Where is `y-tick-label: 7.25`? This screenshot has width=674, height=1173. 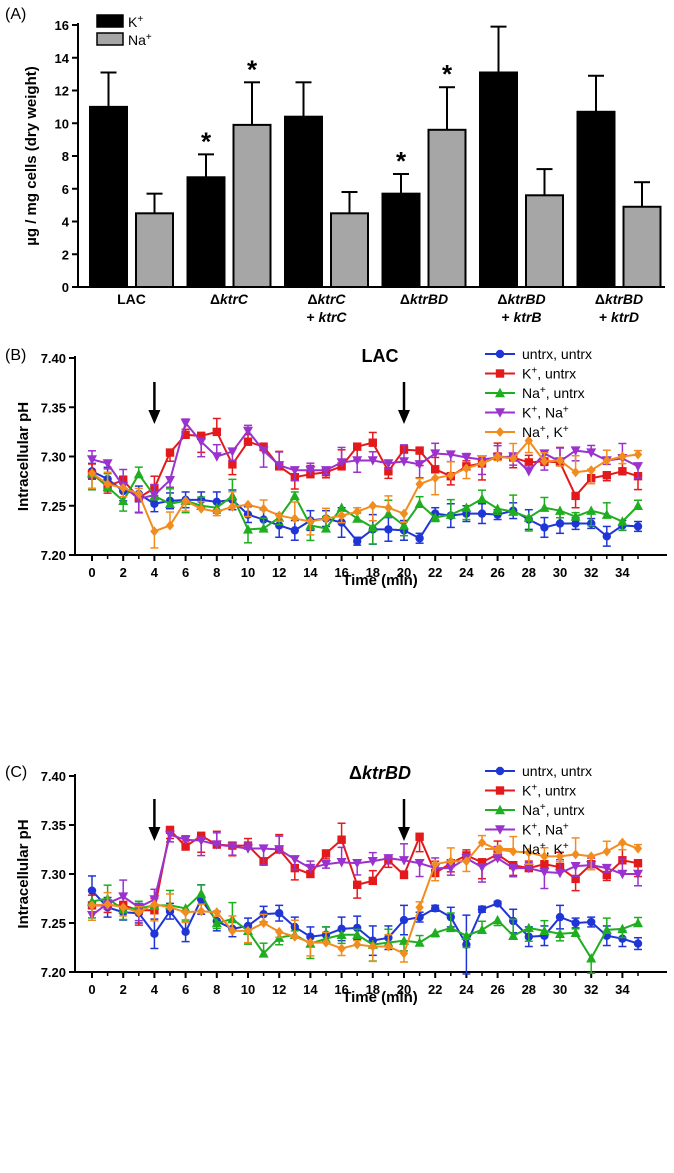 y-tick-label: 7.25 is located at coordinates (53, 923).